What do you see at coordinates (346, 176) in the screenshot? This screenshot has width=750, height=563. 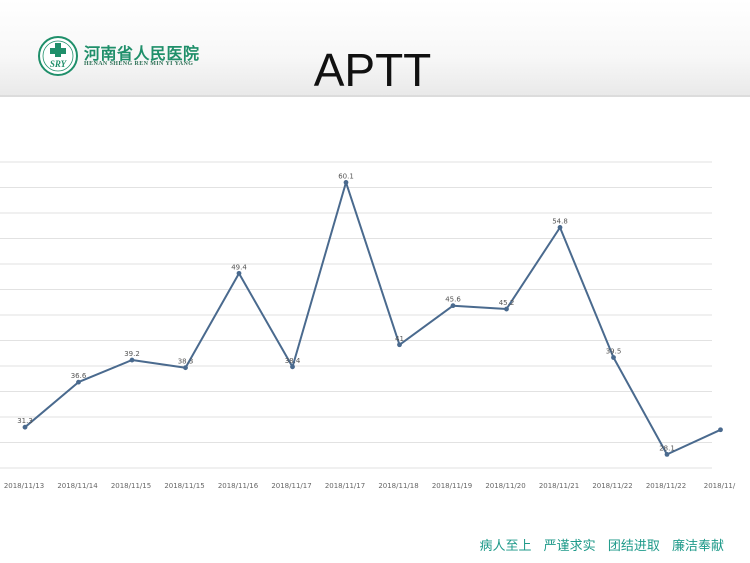 I see `data-label: 60.1` at bounding box center [346, 176].